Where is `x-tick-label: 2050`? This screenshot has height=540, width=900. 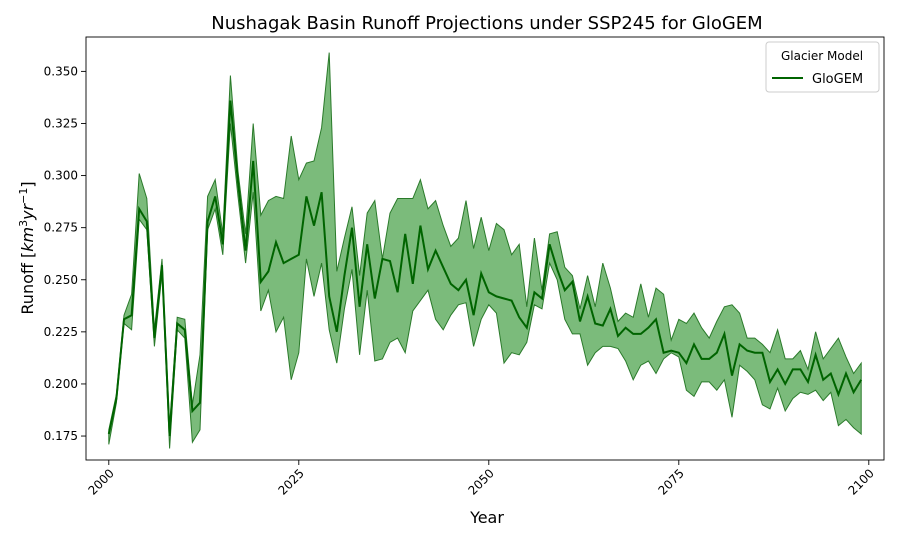 x-tick-label: 2050 is located at coordinates (480, 481).